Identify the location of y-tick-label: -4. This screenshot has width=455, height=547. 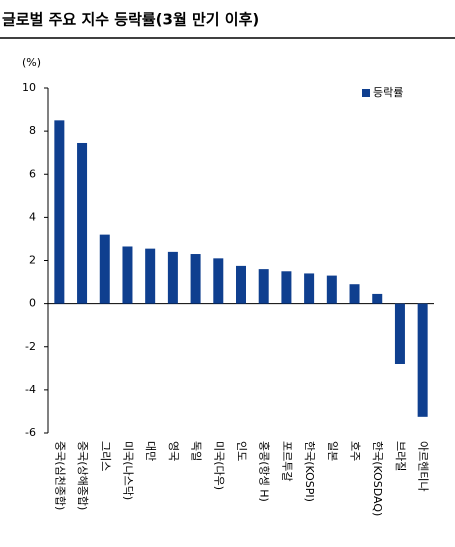
(30, 389).